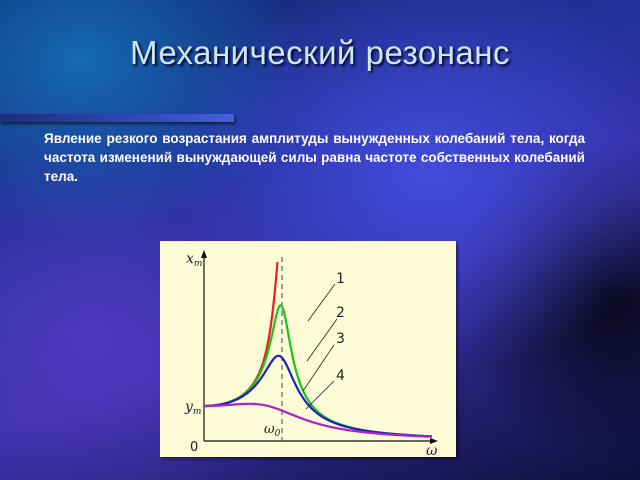 The height and width of the screenshot is (480, 640). Describe the element at coordinates (340, 376) in the screenshot. I see `curve-label-4: 4` at that location.